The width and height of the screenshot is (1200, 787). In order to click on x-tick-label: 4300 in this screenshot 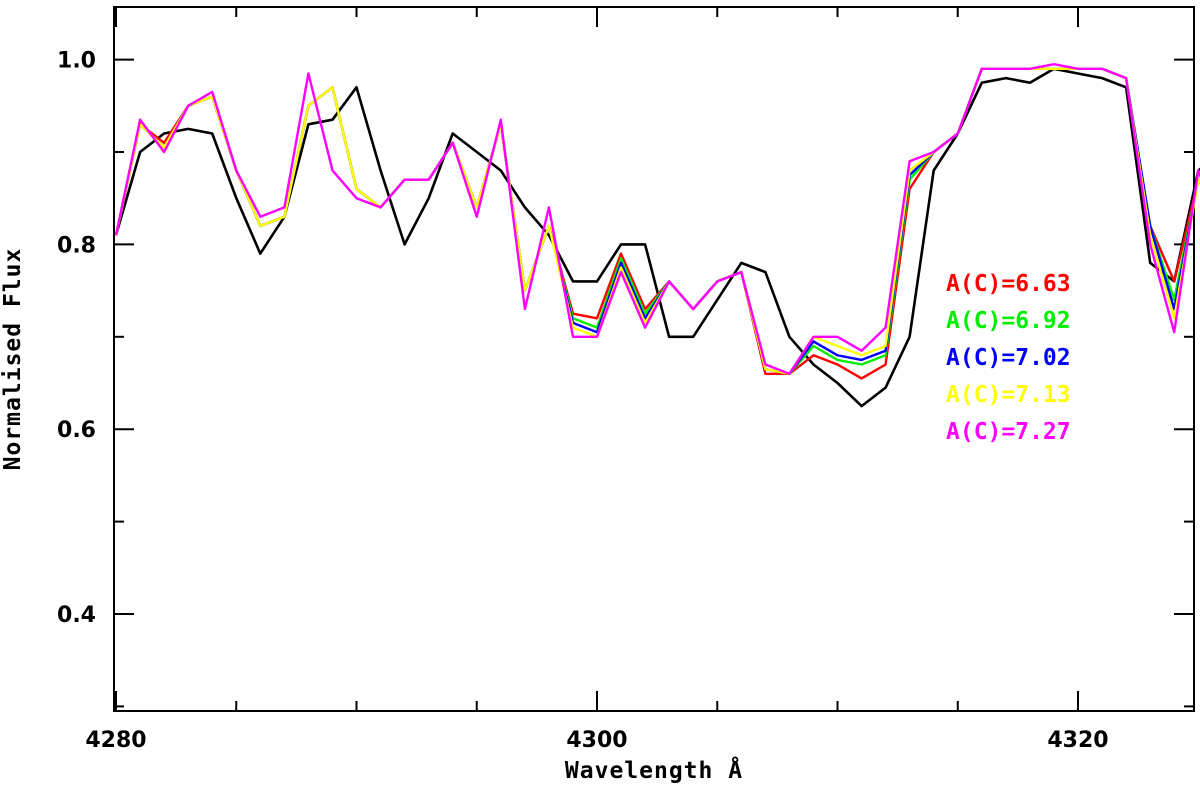, I will do `click(596, 740)`.